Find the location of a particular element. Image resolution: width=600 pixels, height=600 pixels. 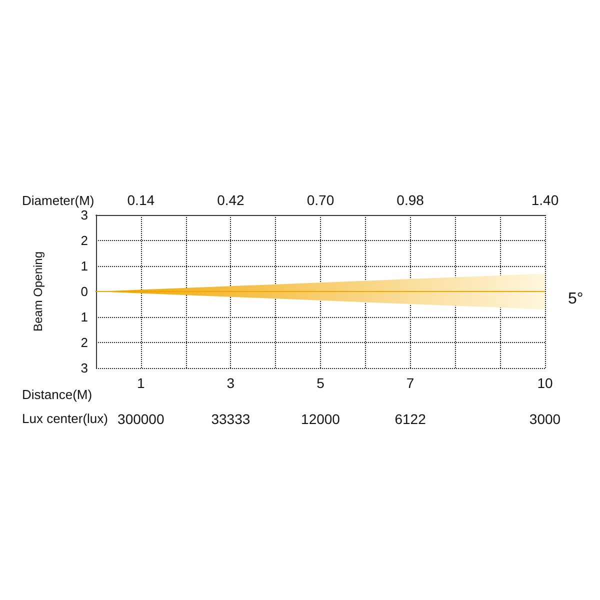

x2-tick-label: 0.42 is located at coordinates (231, 200).